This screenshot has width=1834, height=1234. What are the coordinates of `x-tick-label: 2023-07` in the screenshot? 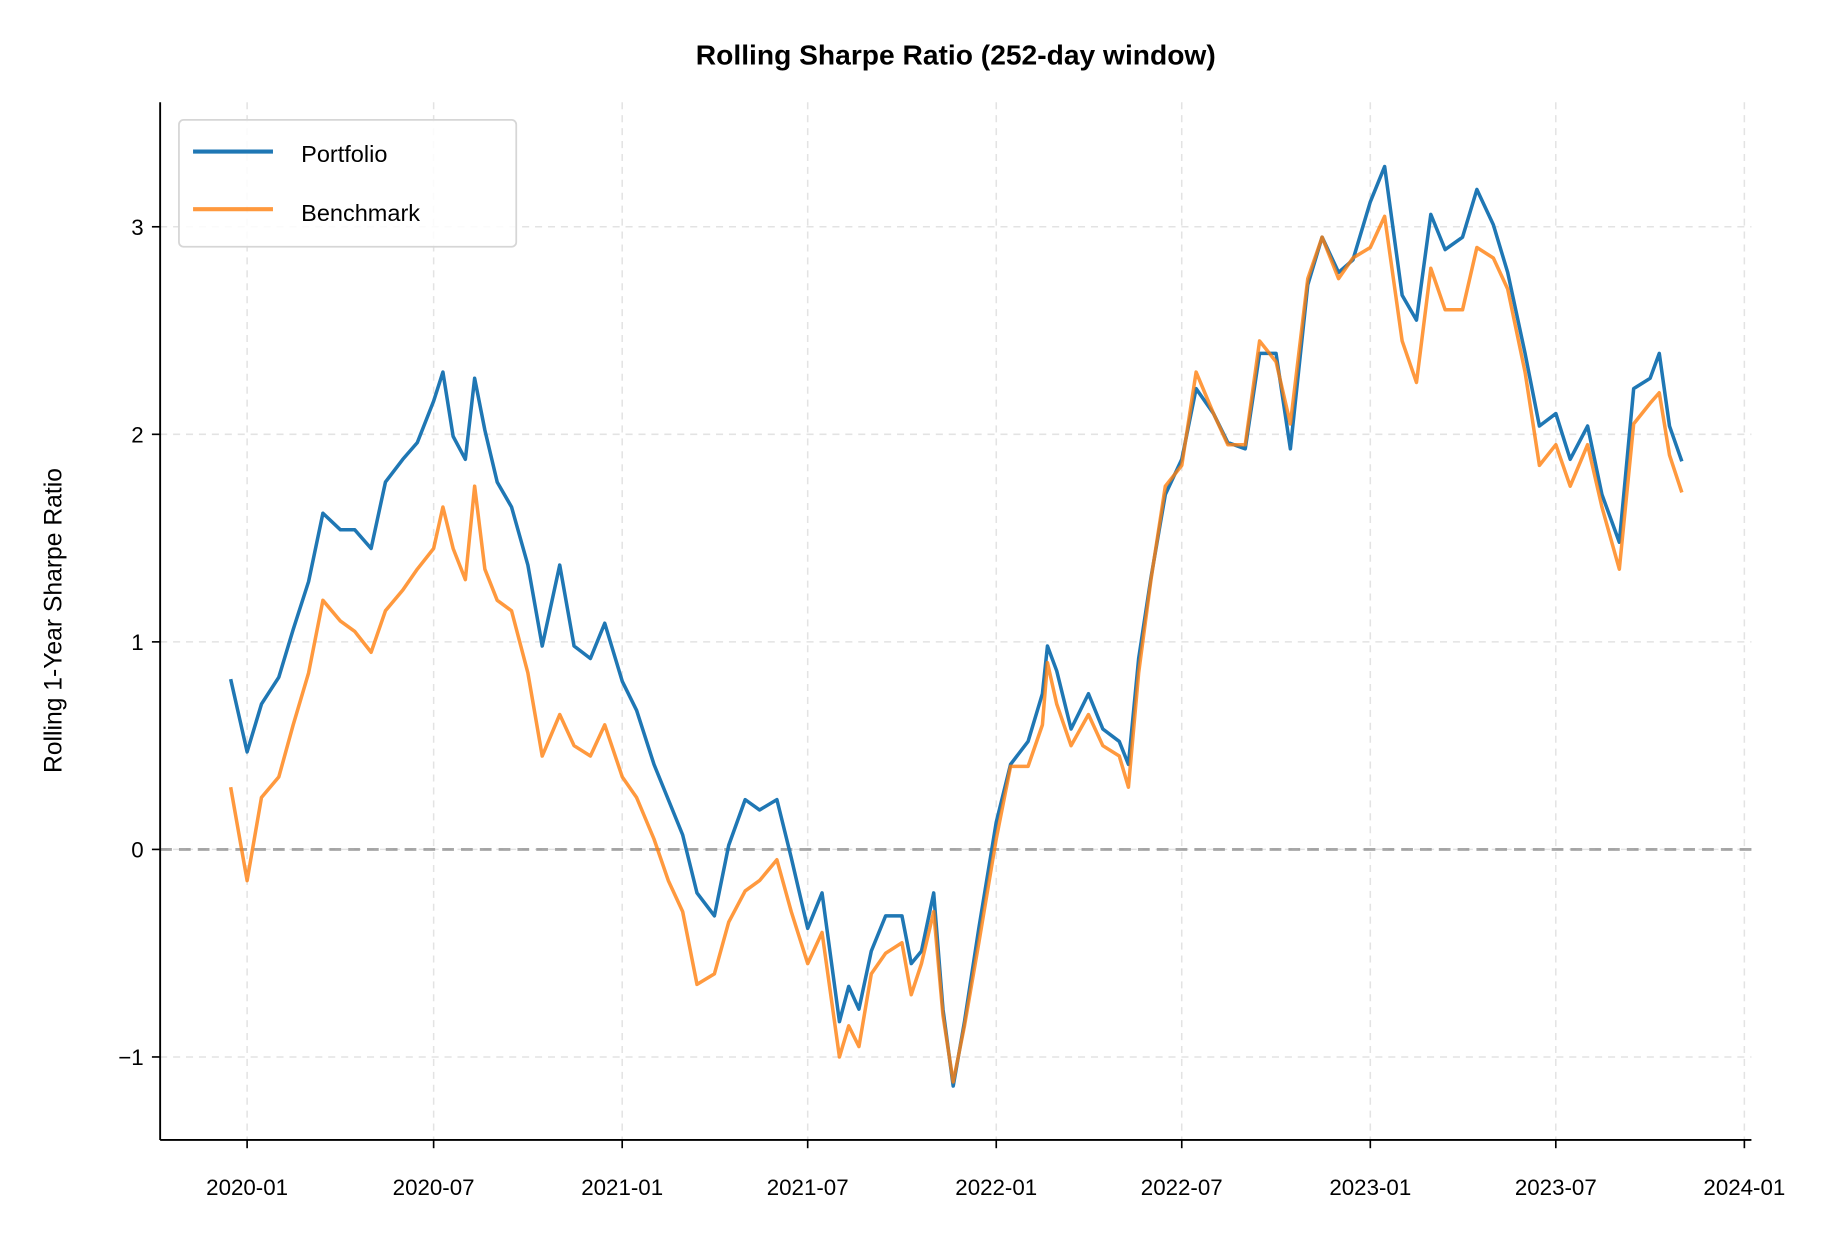 It's located at (1556, 1187).